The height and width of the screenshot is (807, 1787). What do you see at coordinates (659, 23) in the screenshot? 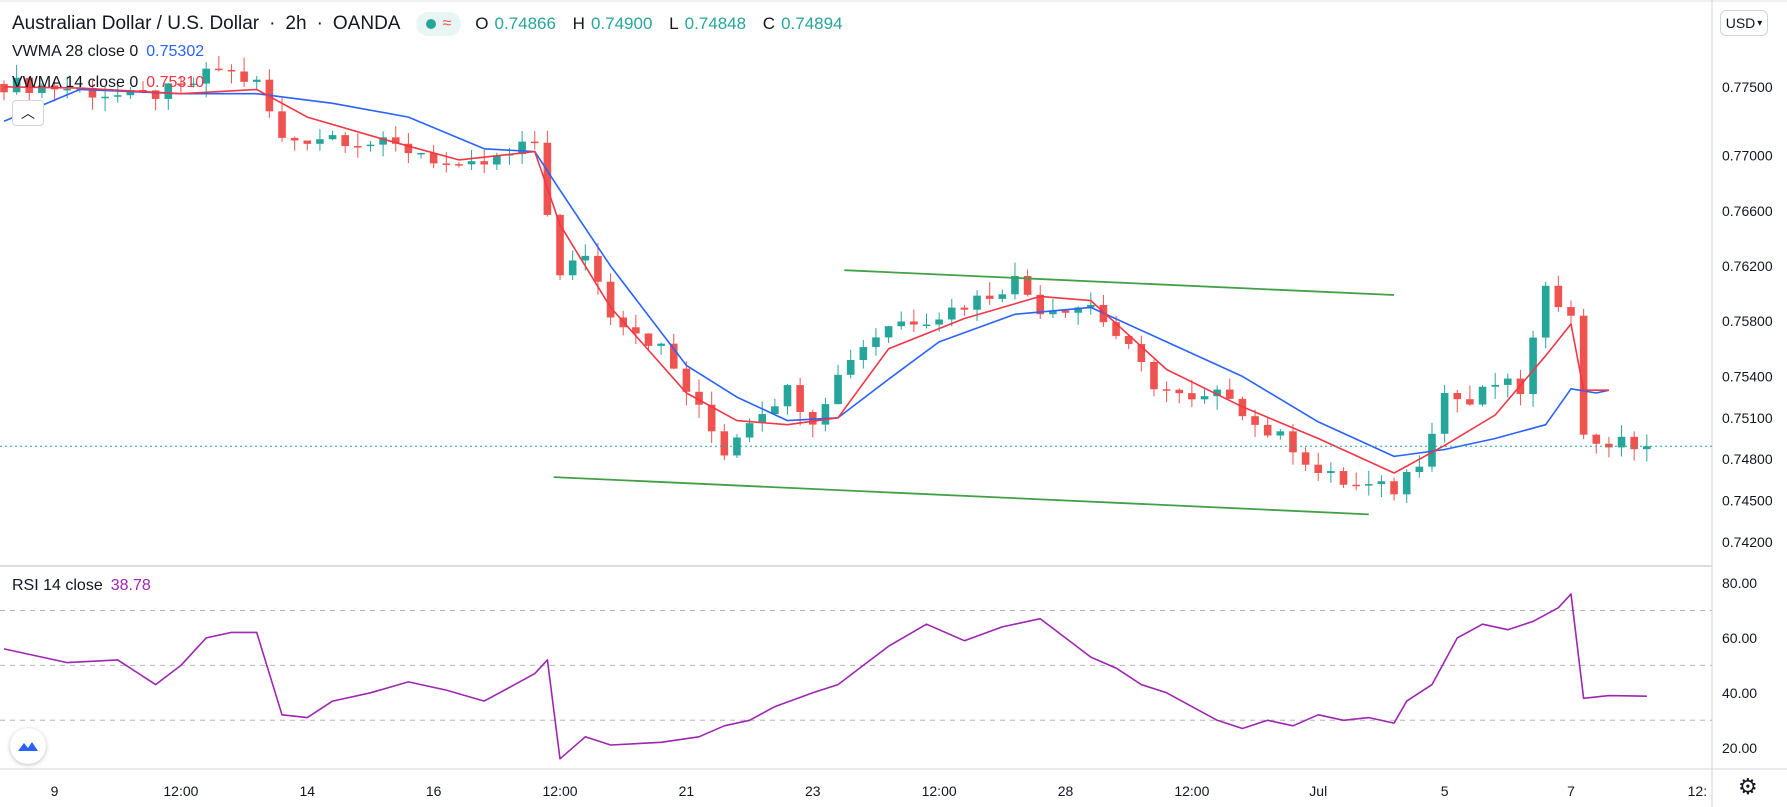
I see `ohlc-values: O 0.74866 H 0.74900 L 0.74848 C 0.74894` at bounding box center [659, 23].